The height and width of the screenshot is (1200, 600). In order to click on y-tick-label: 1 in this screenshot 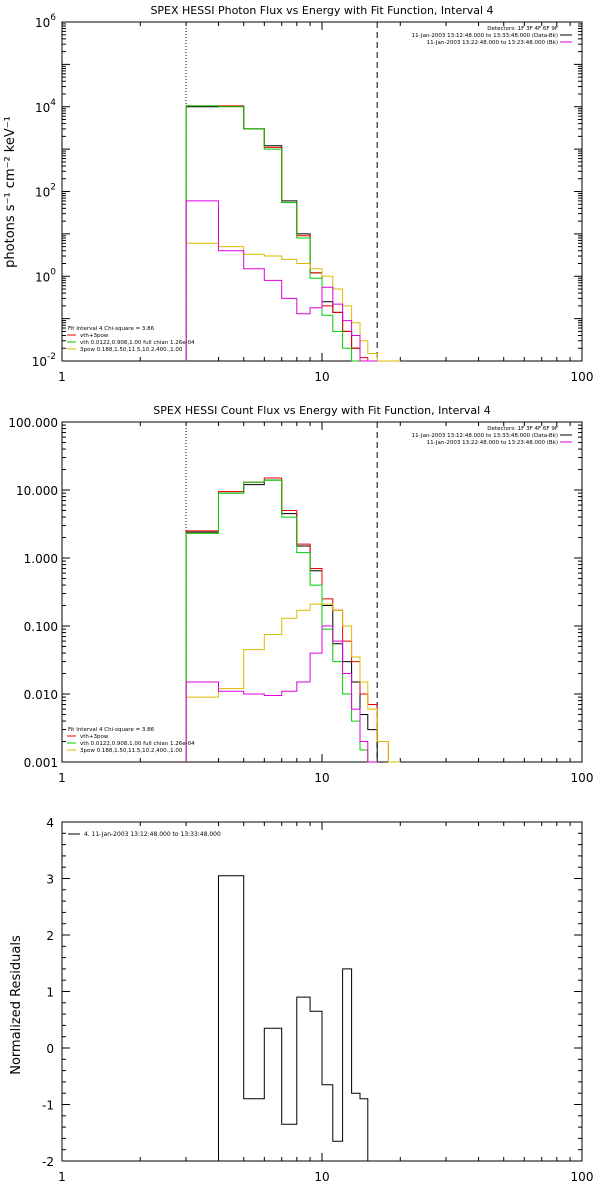, I will do `click(50, 993)`.